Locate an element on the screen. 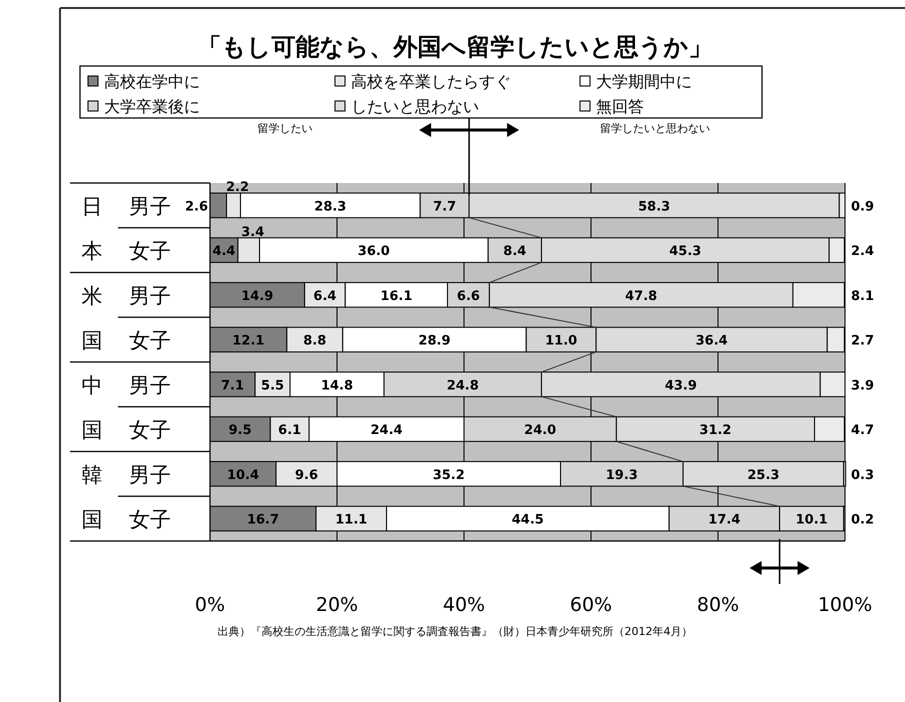  data-label: 6.4 is located at coordinates (324, 296).